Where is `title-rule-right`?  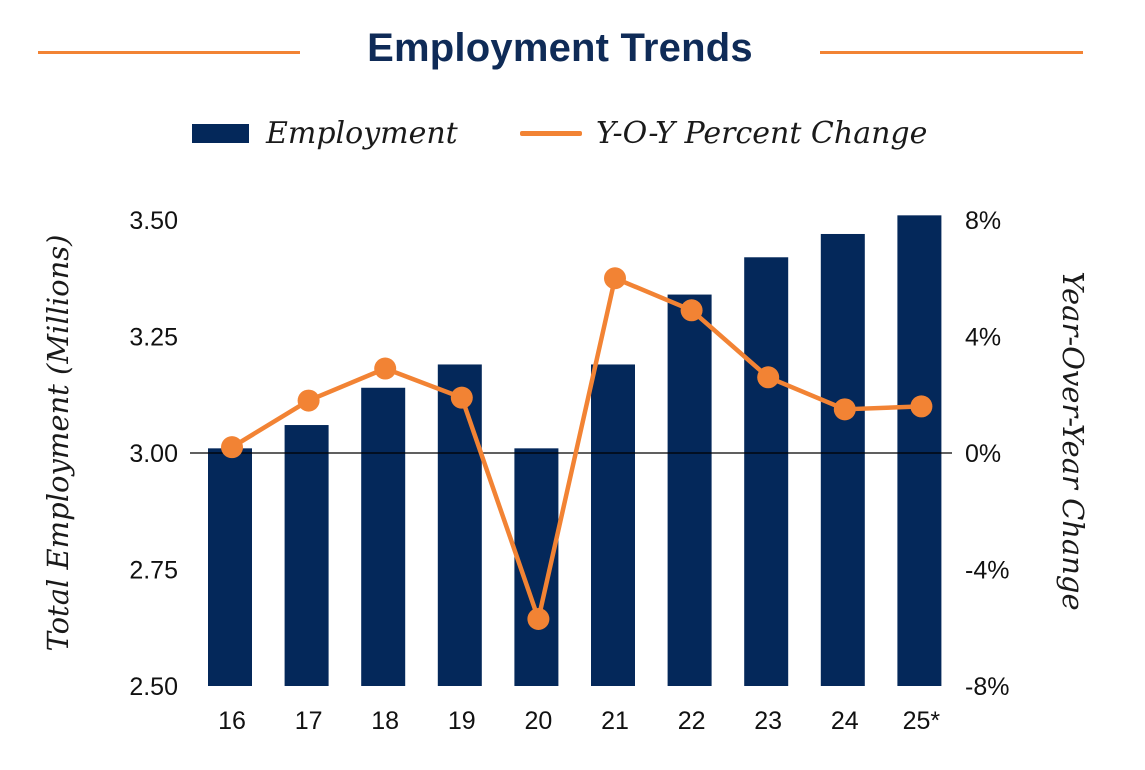
title-rule-right is located at coordinates (951, 52).